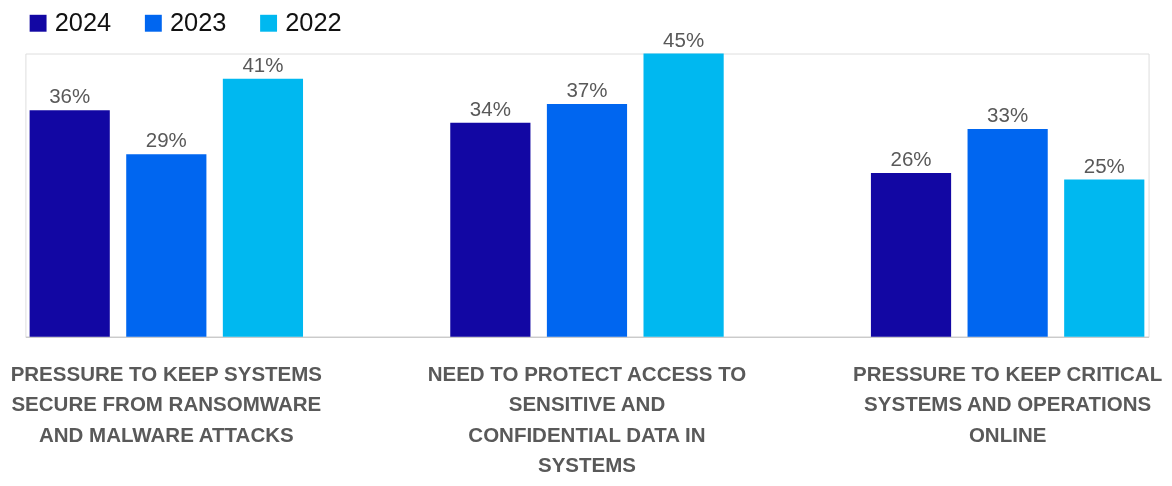  I want to click on data-label: 29%, so click(166, 140).